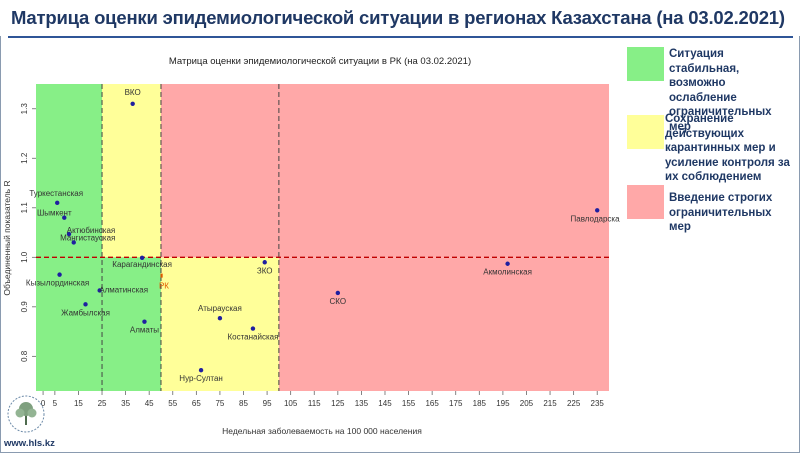 The height and width of the screenshot is (453, 800). I want to click on data-point-label-5: Карагандинская, so click(142, 264).